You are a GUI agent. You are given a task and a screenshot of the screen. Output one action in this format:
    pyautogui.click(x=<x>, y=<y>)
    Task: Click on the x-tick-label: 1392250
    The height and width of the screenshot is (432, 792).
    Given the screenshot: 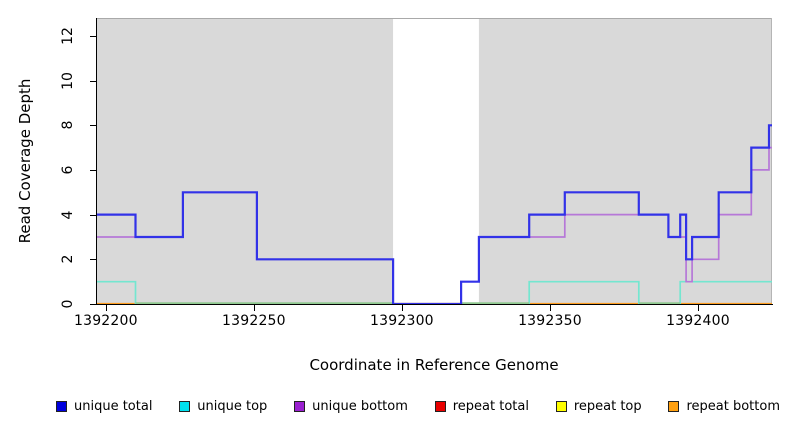 What is the action you would take?
    pyautogui.click(x=254, y=321)
    